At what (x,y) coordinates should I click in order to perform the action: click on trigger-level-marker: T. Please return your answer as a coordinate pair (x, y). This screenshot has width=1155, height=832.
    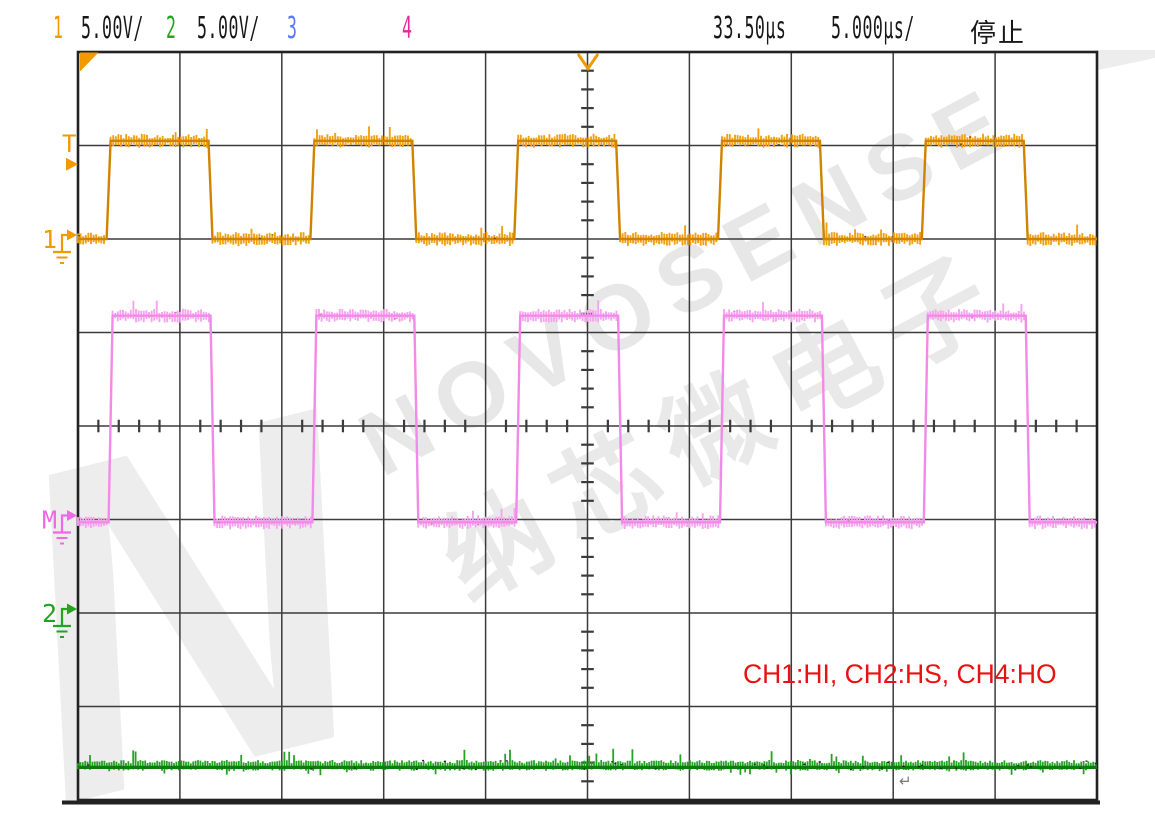
    Looking at the image, I should click on (70, 150).